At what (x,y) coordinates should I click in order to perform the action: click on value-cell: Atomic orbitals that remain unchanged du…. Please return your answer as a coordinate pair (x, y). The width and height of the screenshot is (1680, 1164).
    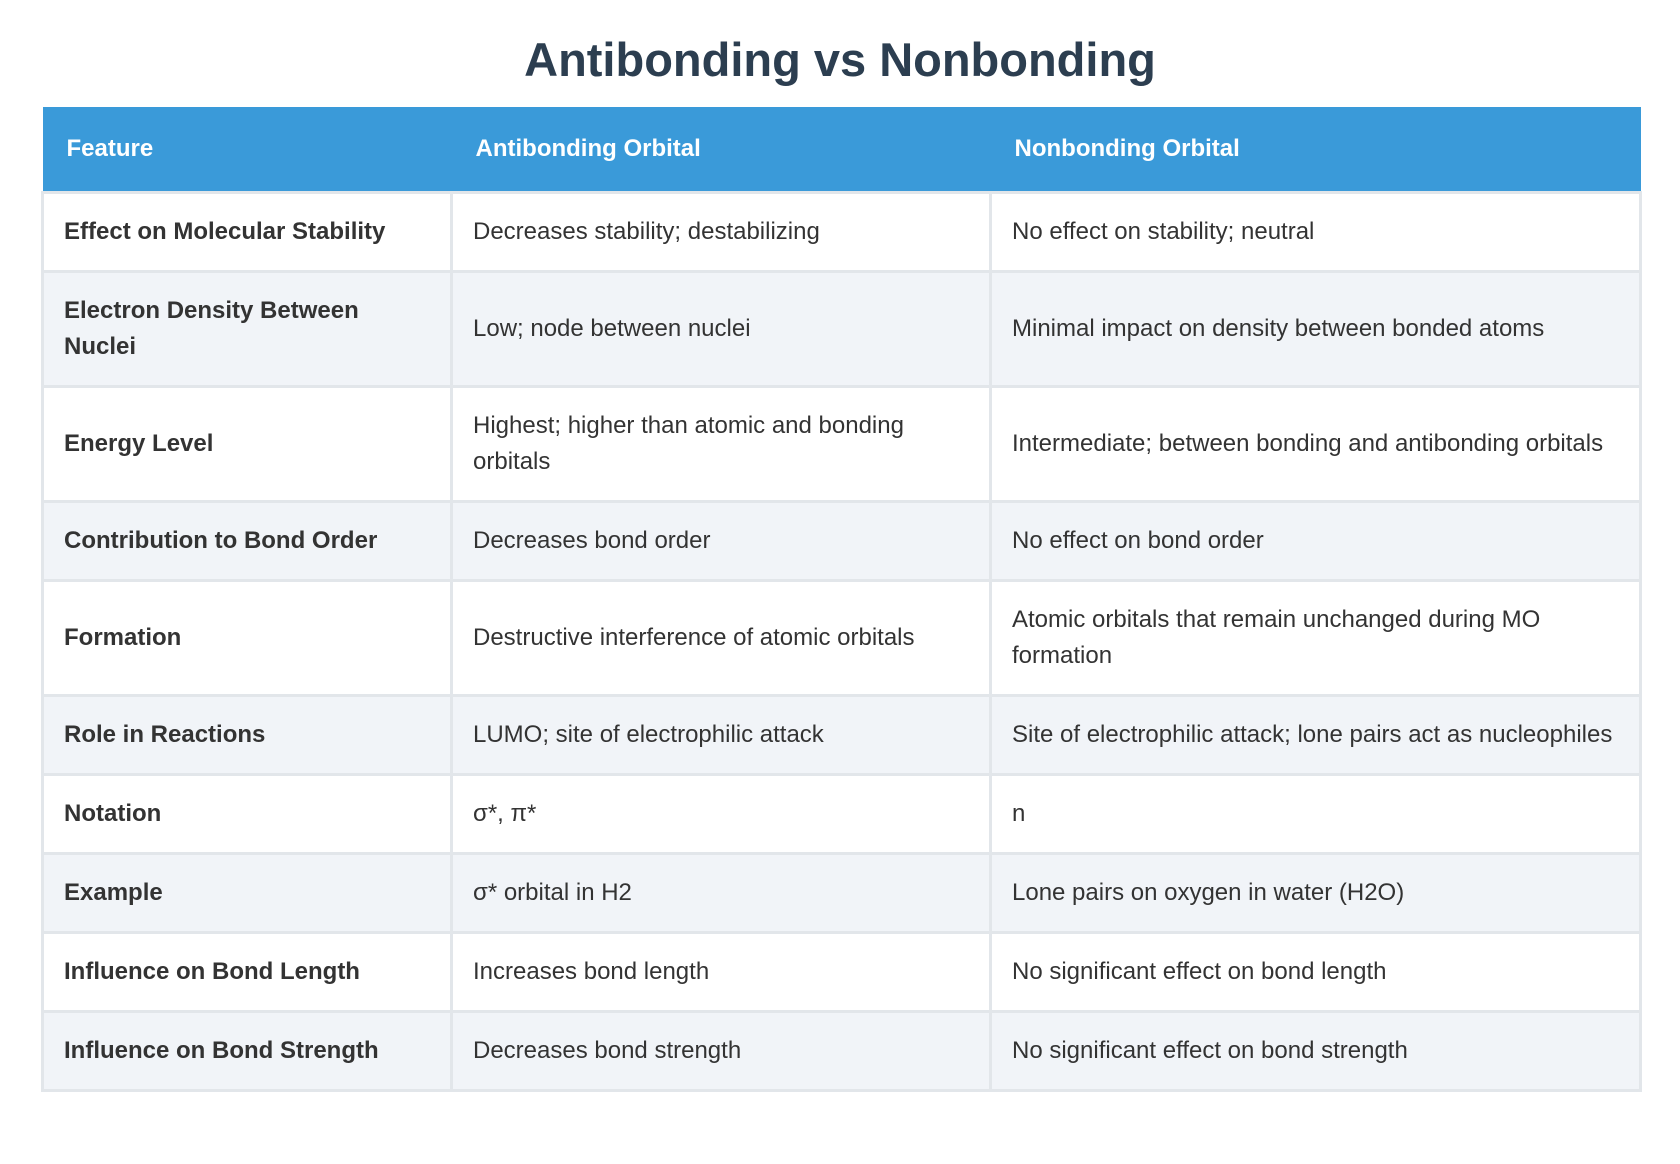
    Looking at the image, I should click on (1315, 638).